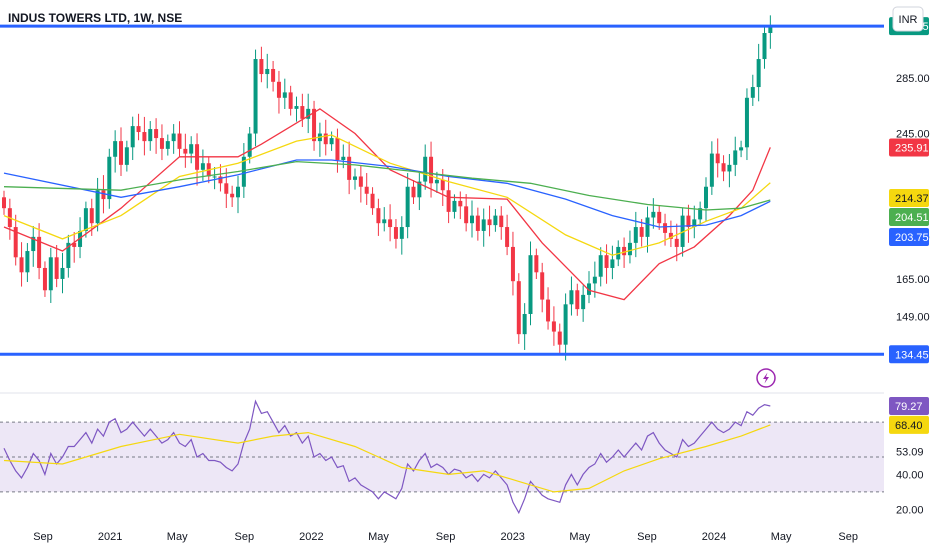  Describe the element at coordinates (387, 458) in the screenshot. I see `rsi-ma-line` at that location.